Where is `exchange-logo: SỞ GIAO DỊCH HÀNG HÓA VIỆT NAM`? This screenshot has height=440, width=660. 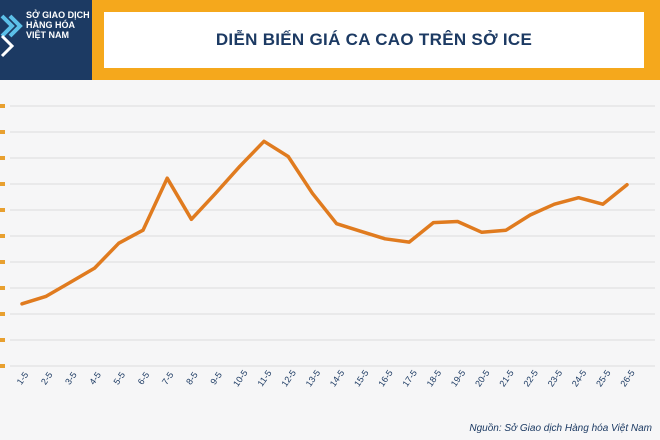 exchange-logo: SỞ GIAO DỊCH HÀNG HÓA VIỆT NAM is located at coordinates (46, 40).